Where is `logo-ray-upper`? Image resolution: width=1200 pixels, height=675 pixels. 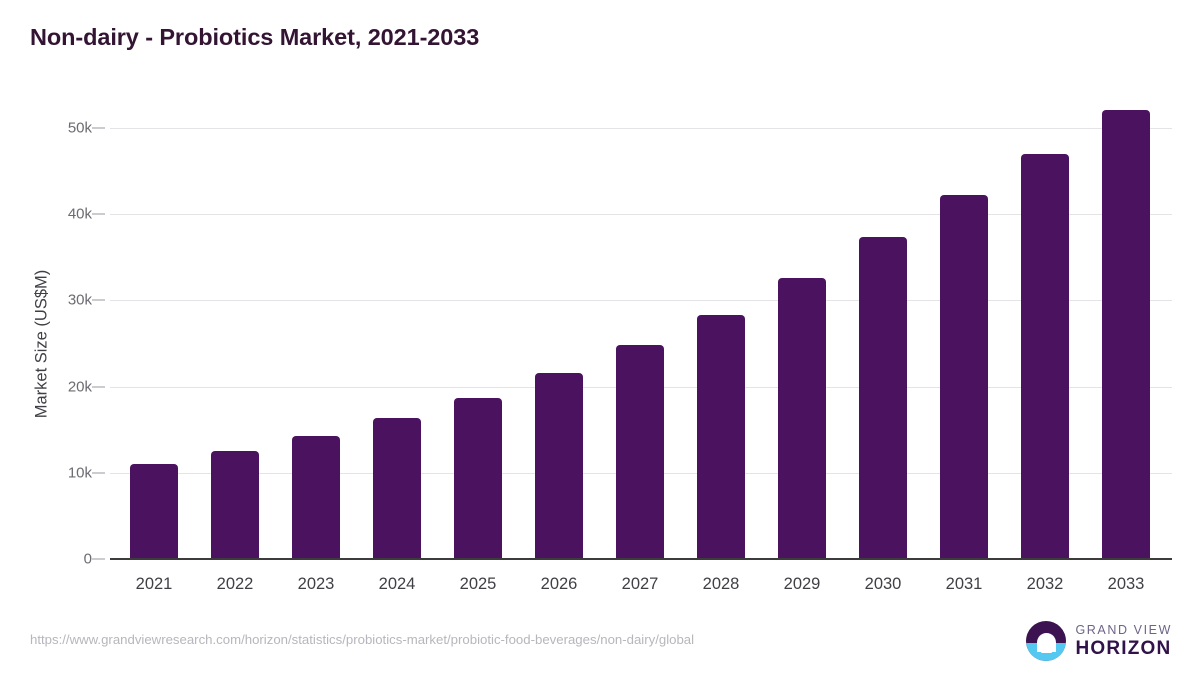
logo-ray-upper is located at coordinates (1046, 647).